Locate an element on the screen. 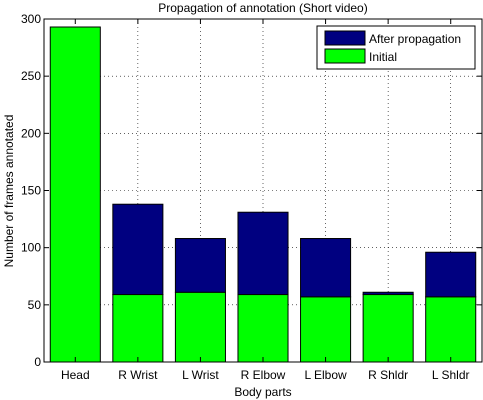 The image size is (483, 400). x-tick-label: L Wrist is located at coordinates (200, 375).